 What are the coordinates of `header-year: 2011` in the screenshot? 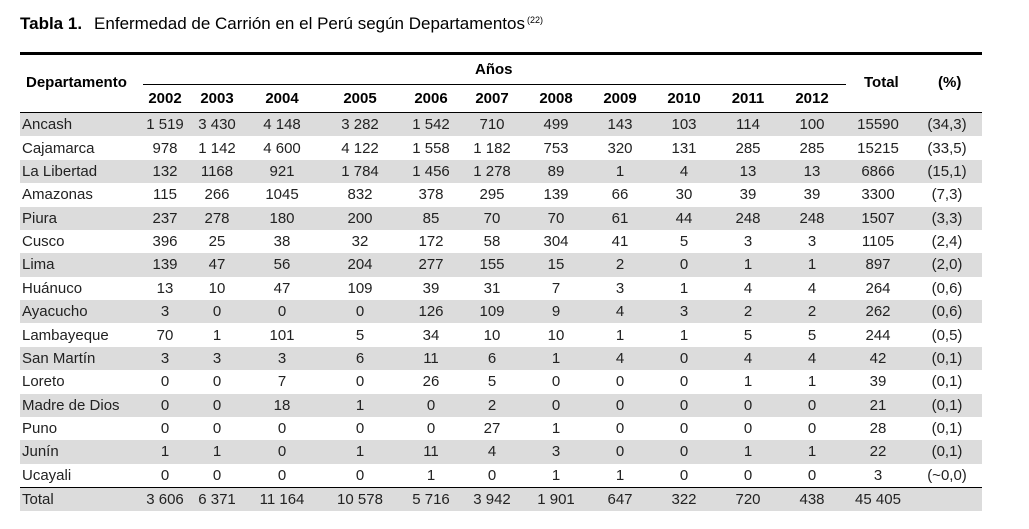 It's located at (748, 98).